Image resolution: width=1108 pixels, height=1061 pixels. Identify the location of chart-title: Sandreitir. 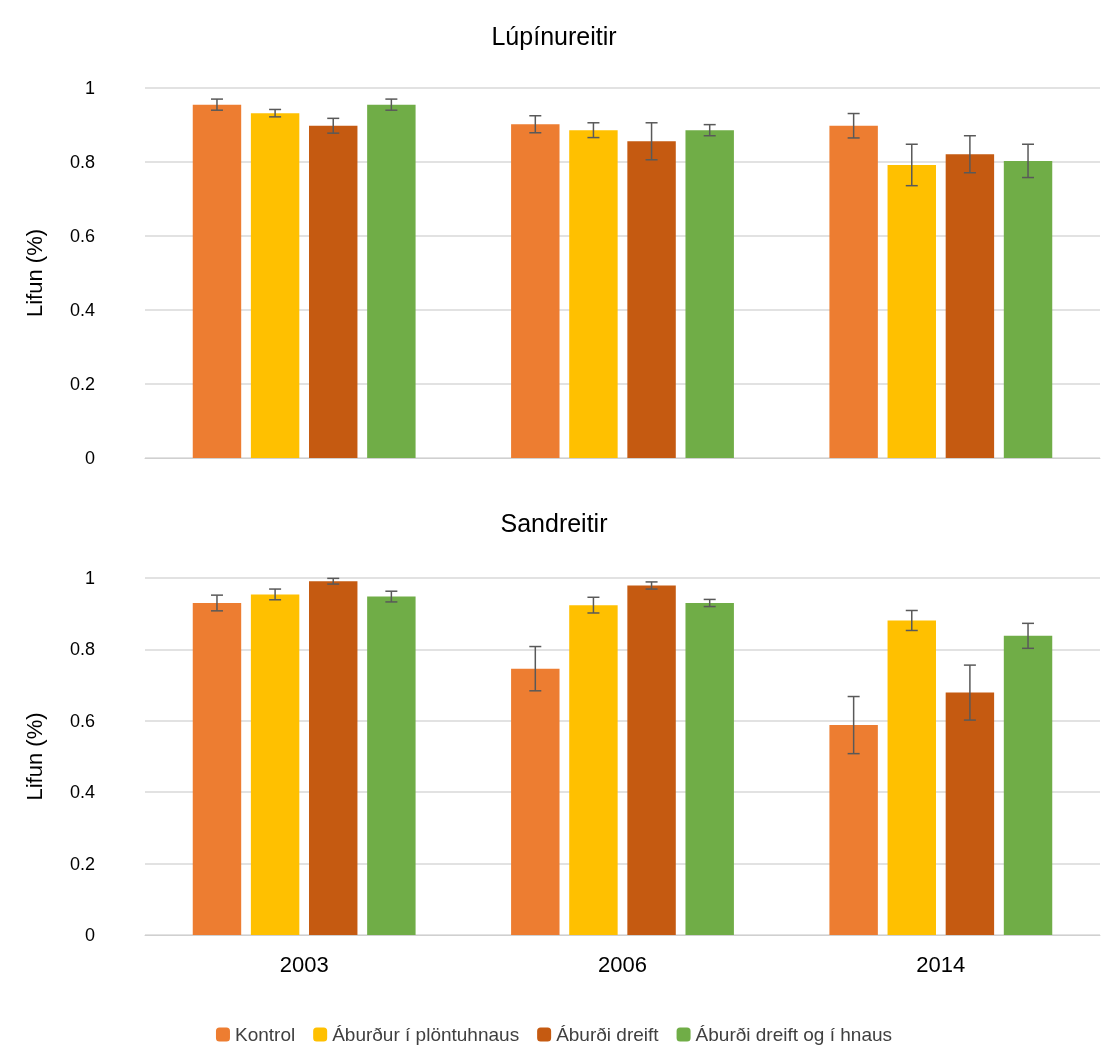
(554, 522).